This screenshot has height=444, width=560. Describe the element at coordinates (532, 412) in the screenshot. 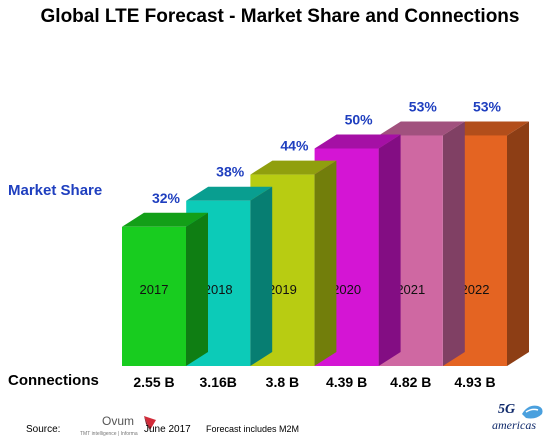

I see `globe-icon` at that location.